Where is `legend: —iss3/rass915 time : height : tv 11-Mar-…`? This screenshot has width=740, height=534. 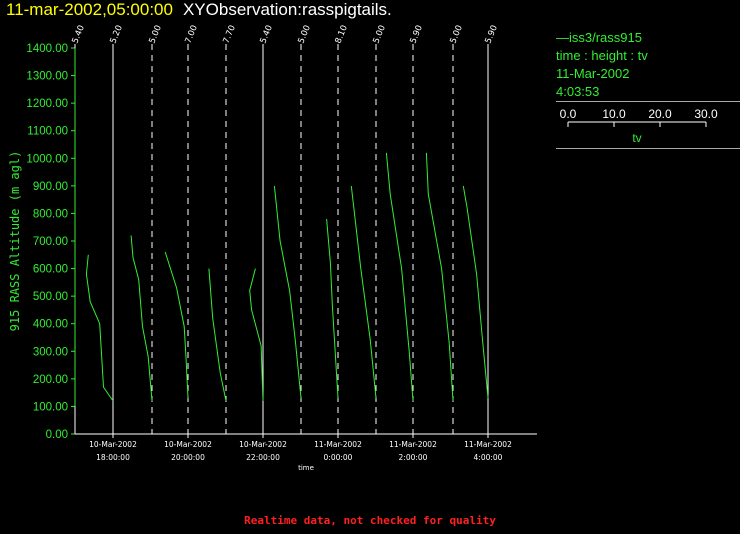
legend: —iss3/rass915 time : height : tv 11-Mar-… is located at coordinates (648, 89).